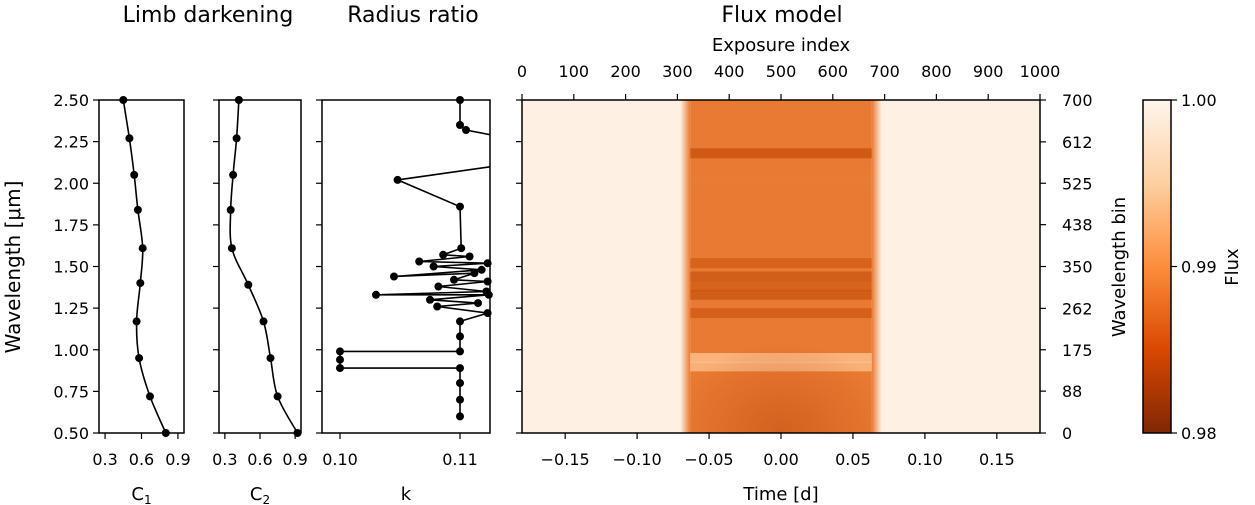  I want to click on top-tick-label: 1000, so click(1040, 71).